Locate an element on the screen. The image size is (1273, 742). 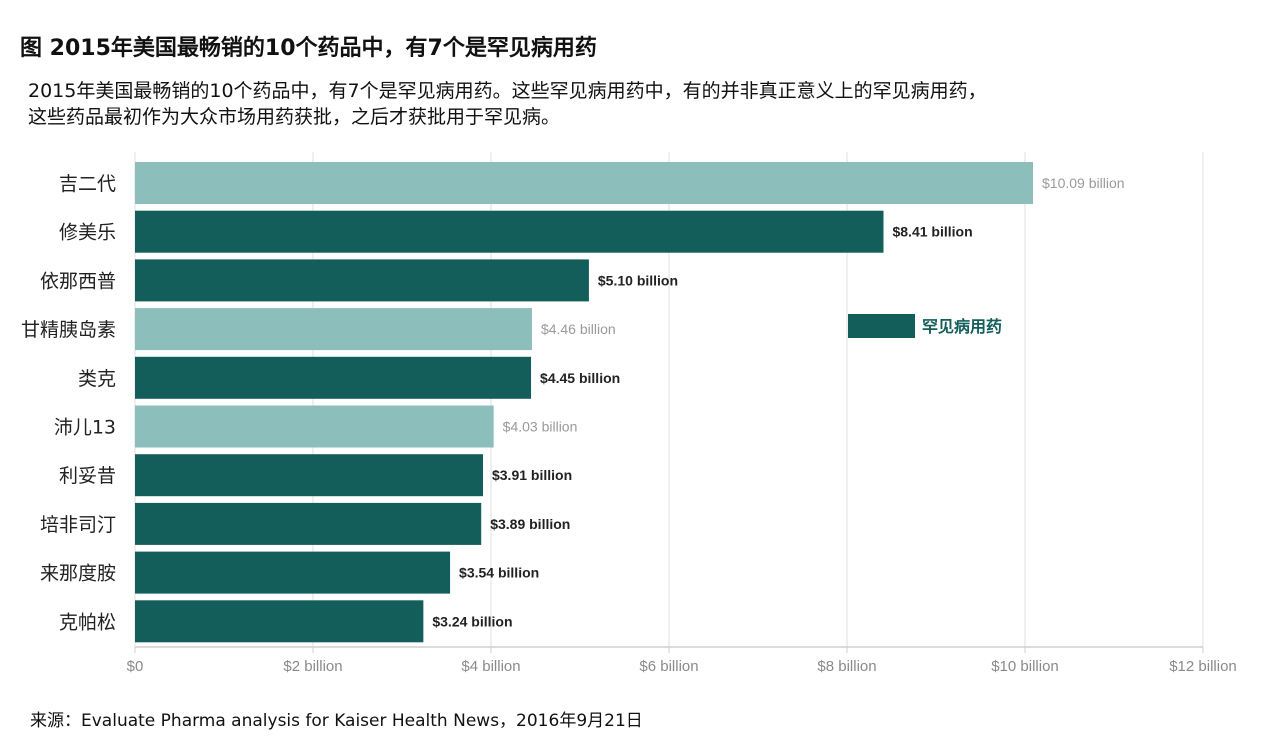
category-label: 克帕松 is located at coordinates (87, 622).